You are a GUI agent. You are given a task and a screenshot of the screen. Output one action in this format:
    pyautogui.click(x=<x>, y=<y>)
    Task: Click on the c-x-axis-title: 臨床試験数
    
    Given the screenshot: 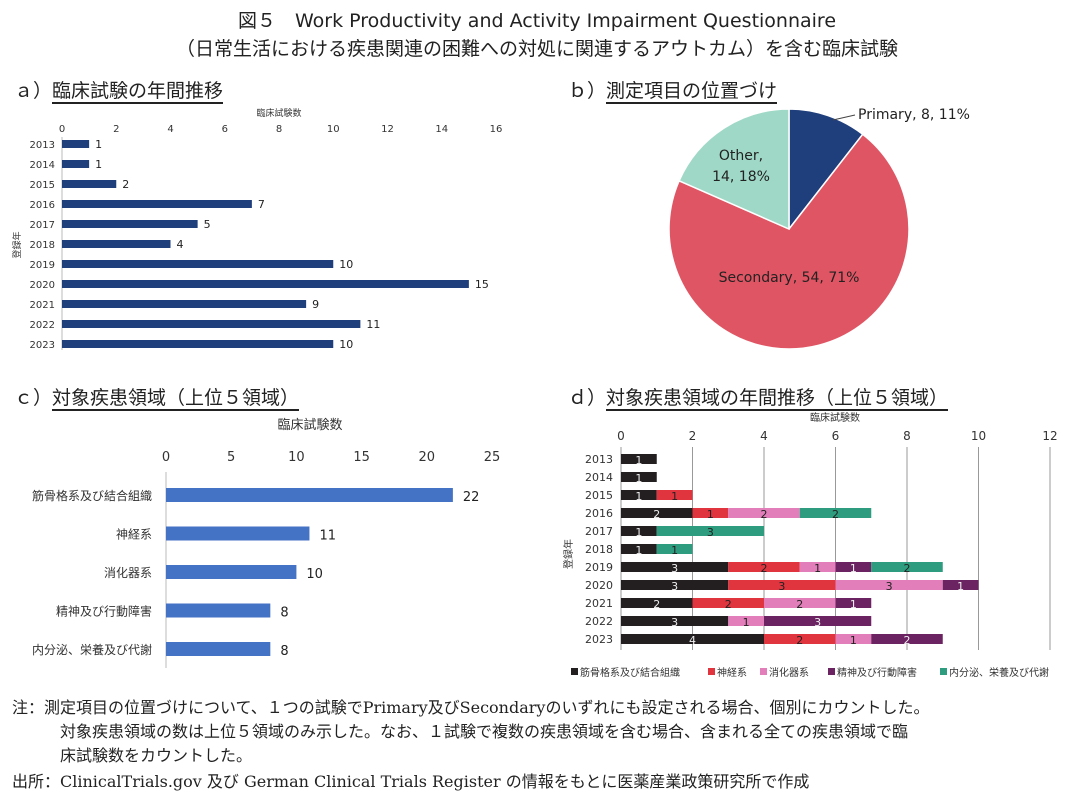 What is the action you would take?
    pyautogui.click(x=309, y=425)
    